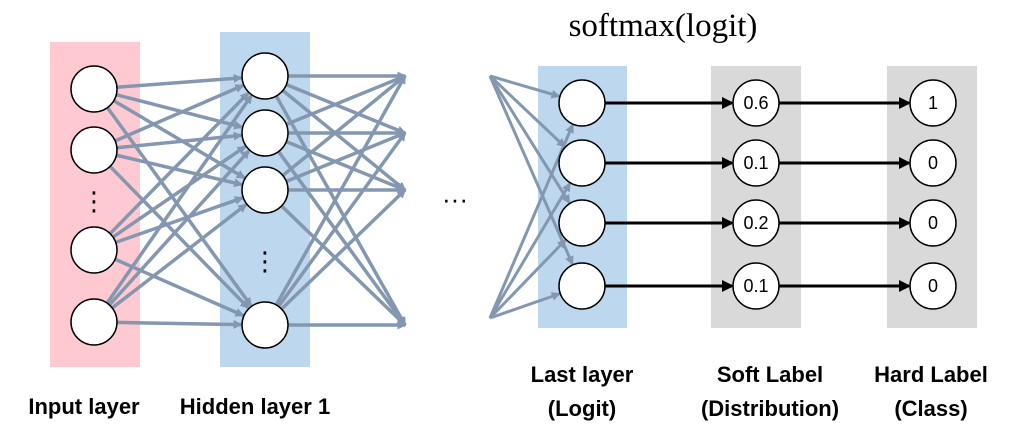  Describe the element at coordinates (265, 261) in the screenshot. I see `hidden-vertical-ellipsis: ⋮` at that location.